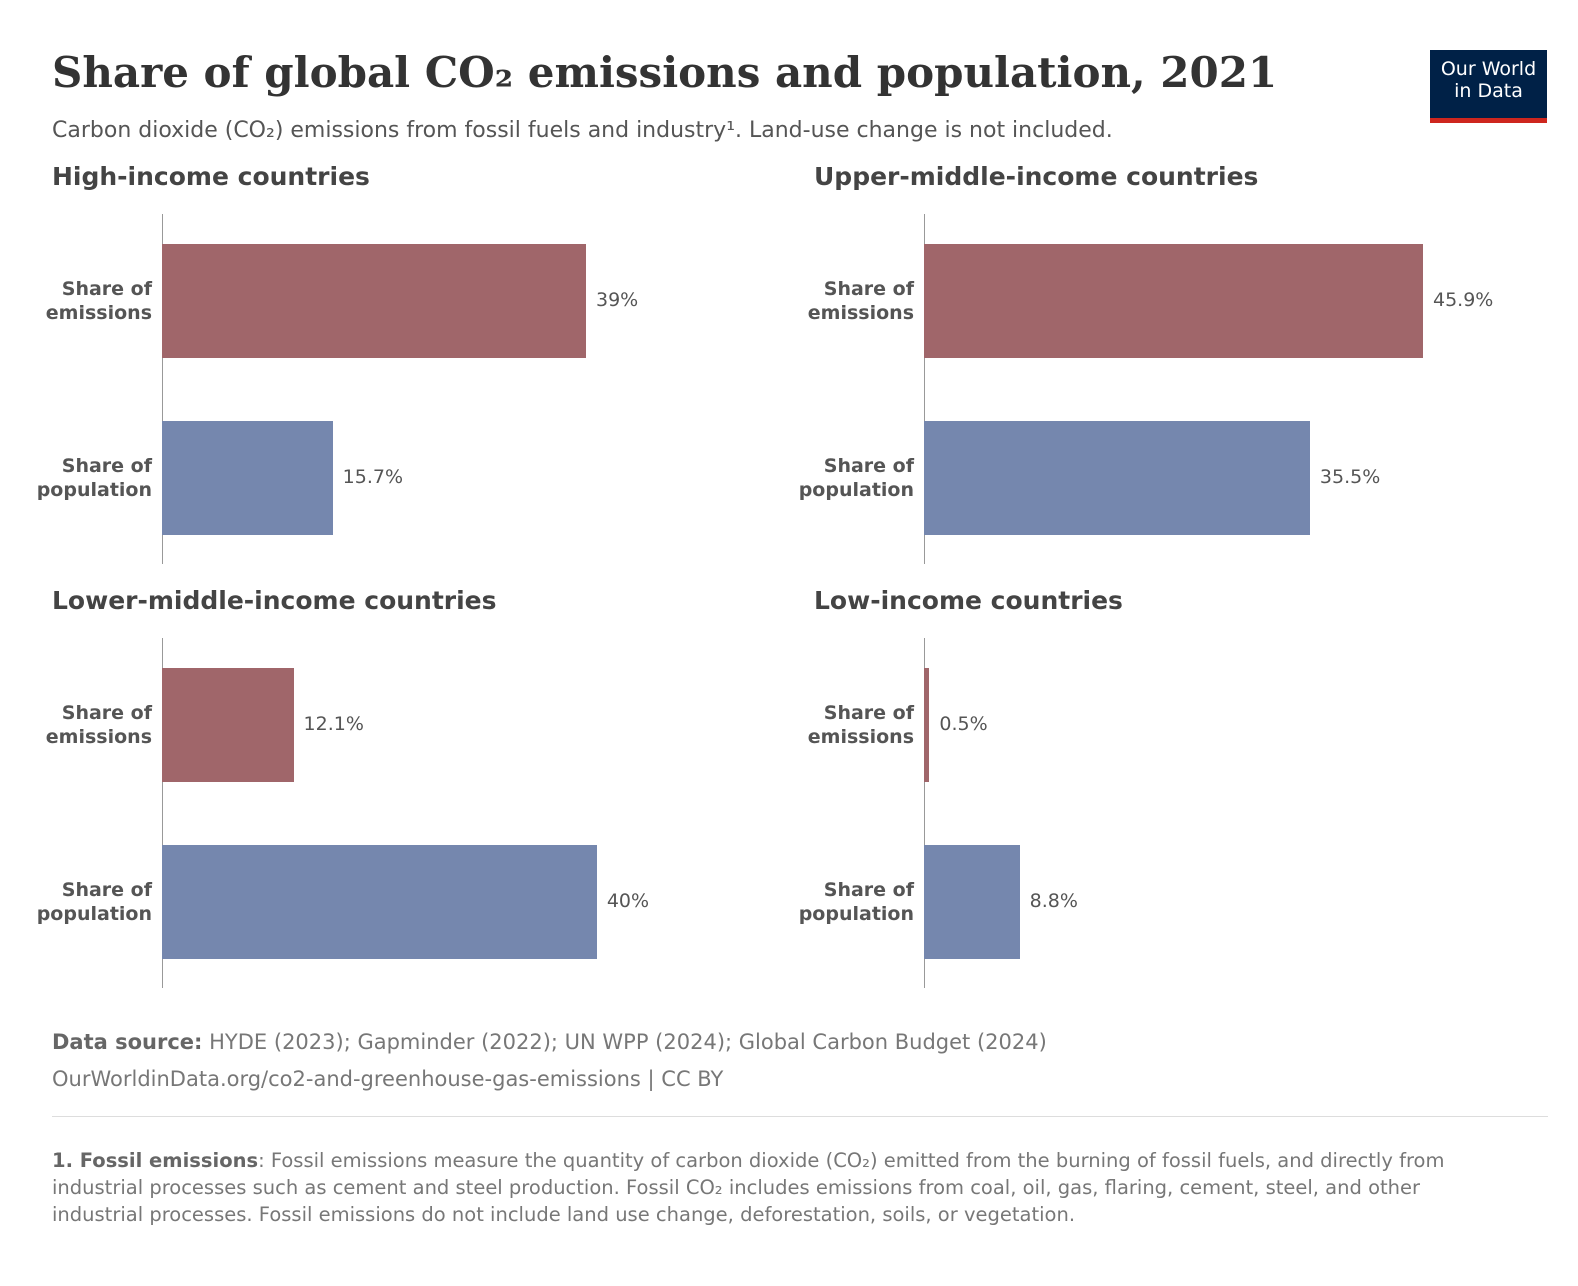 The height and width of the screenshot is (1286, 1578). Describe the element at coordinates (968, 600) in the screenshot. I see `panel-title: Low-income countries` at that location.